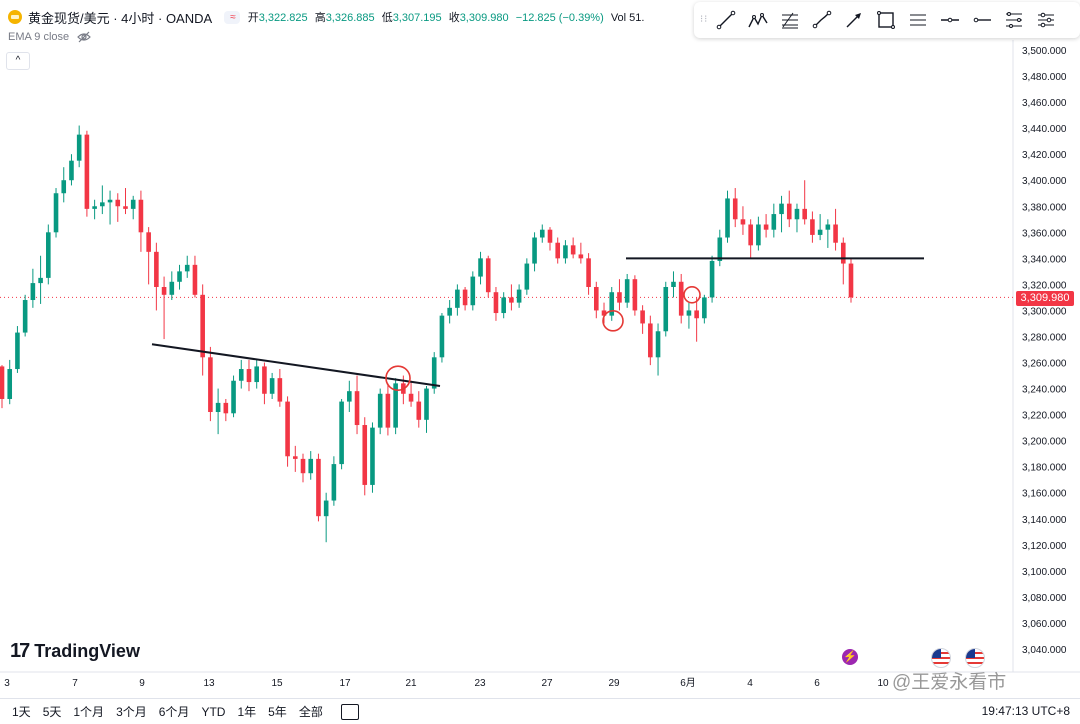  I want to click on range-1m: 1个月, so click(89, 712).